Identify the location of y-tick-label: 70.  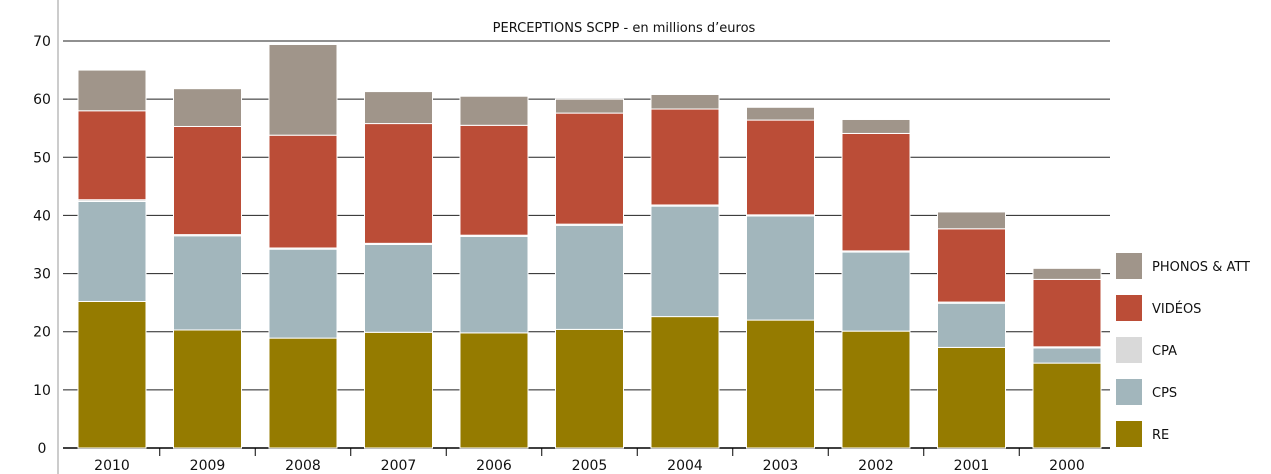
(42, 42).